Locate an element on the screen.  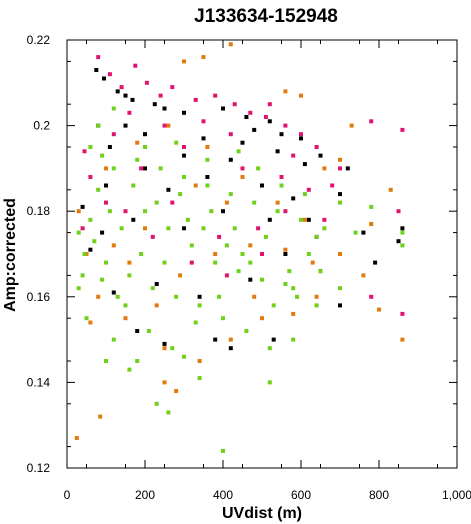
y-tick-label: 0.16 is located at coordinates (39, 297).